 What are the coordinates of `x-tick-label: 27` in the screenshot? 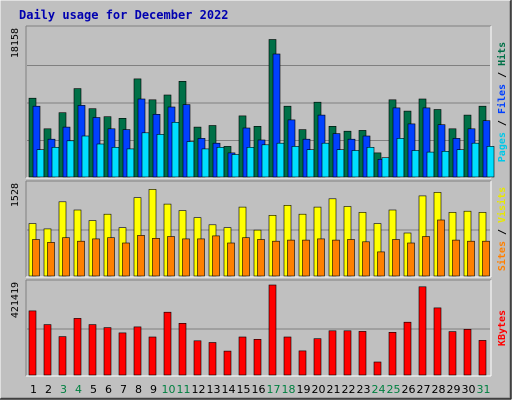 It's located at (424, 389).